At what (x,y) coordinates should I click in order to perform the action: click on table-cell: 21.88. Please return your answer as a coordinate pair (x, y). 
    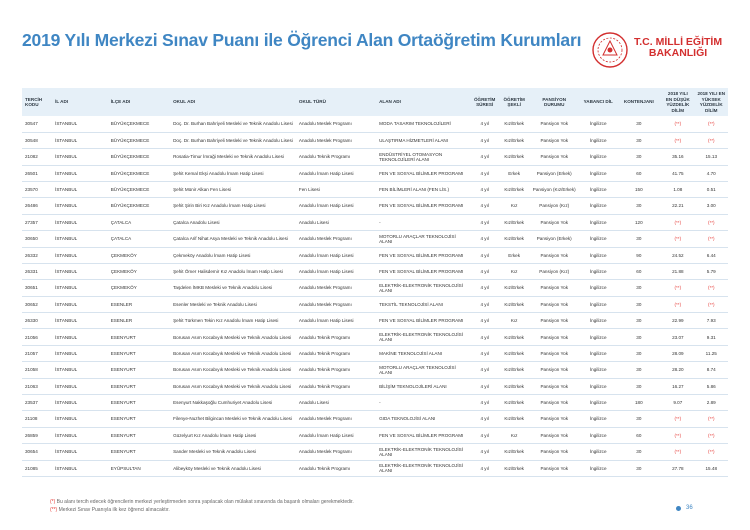
    Looking at the image, I should click on (678, 272).